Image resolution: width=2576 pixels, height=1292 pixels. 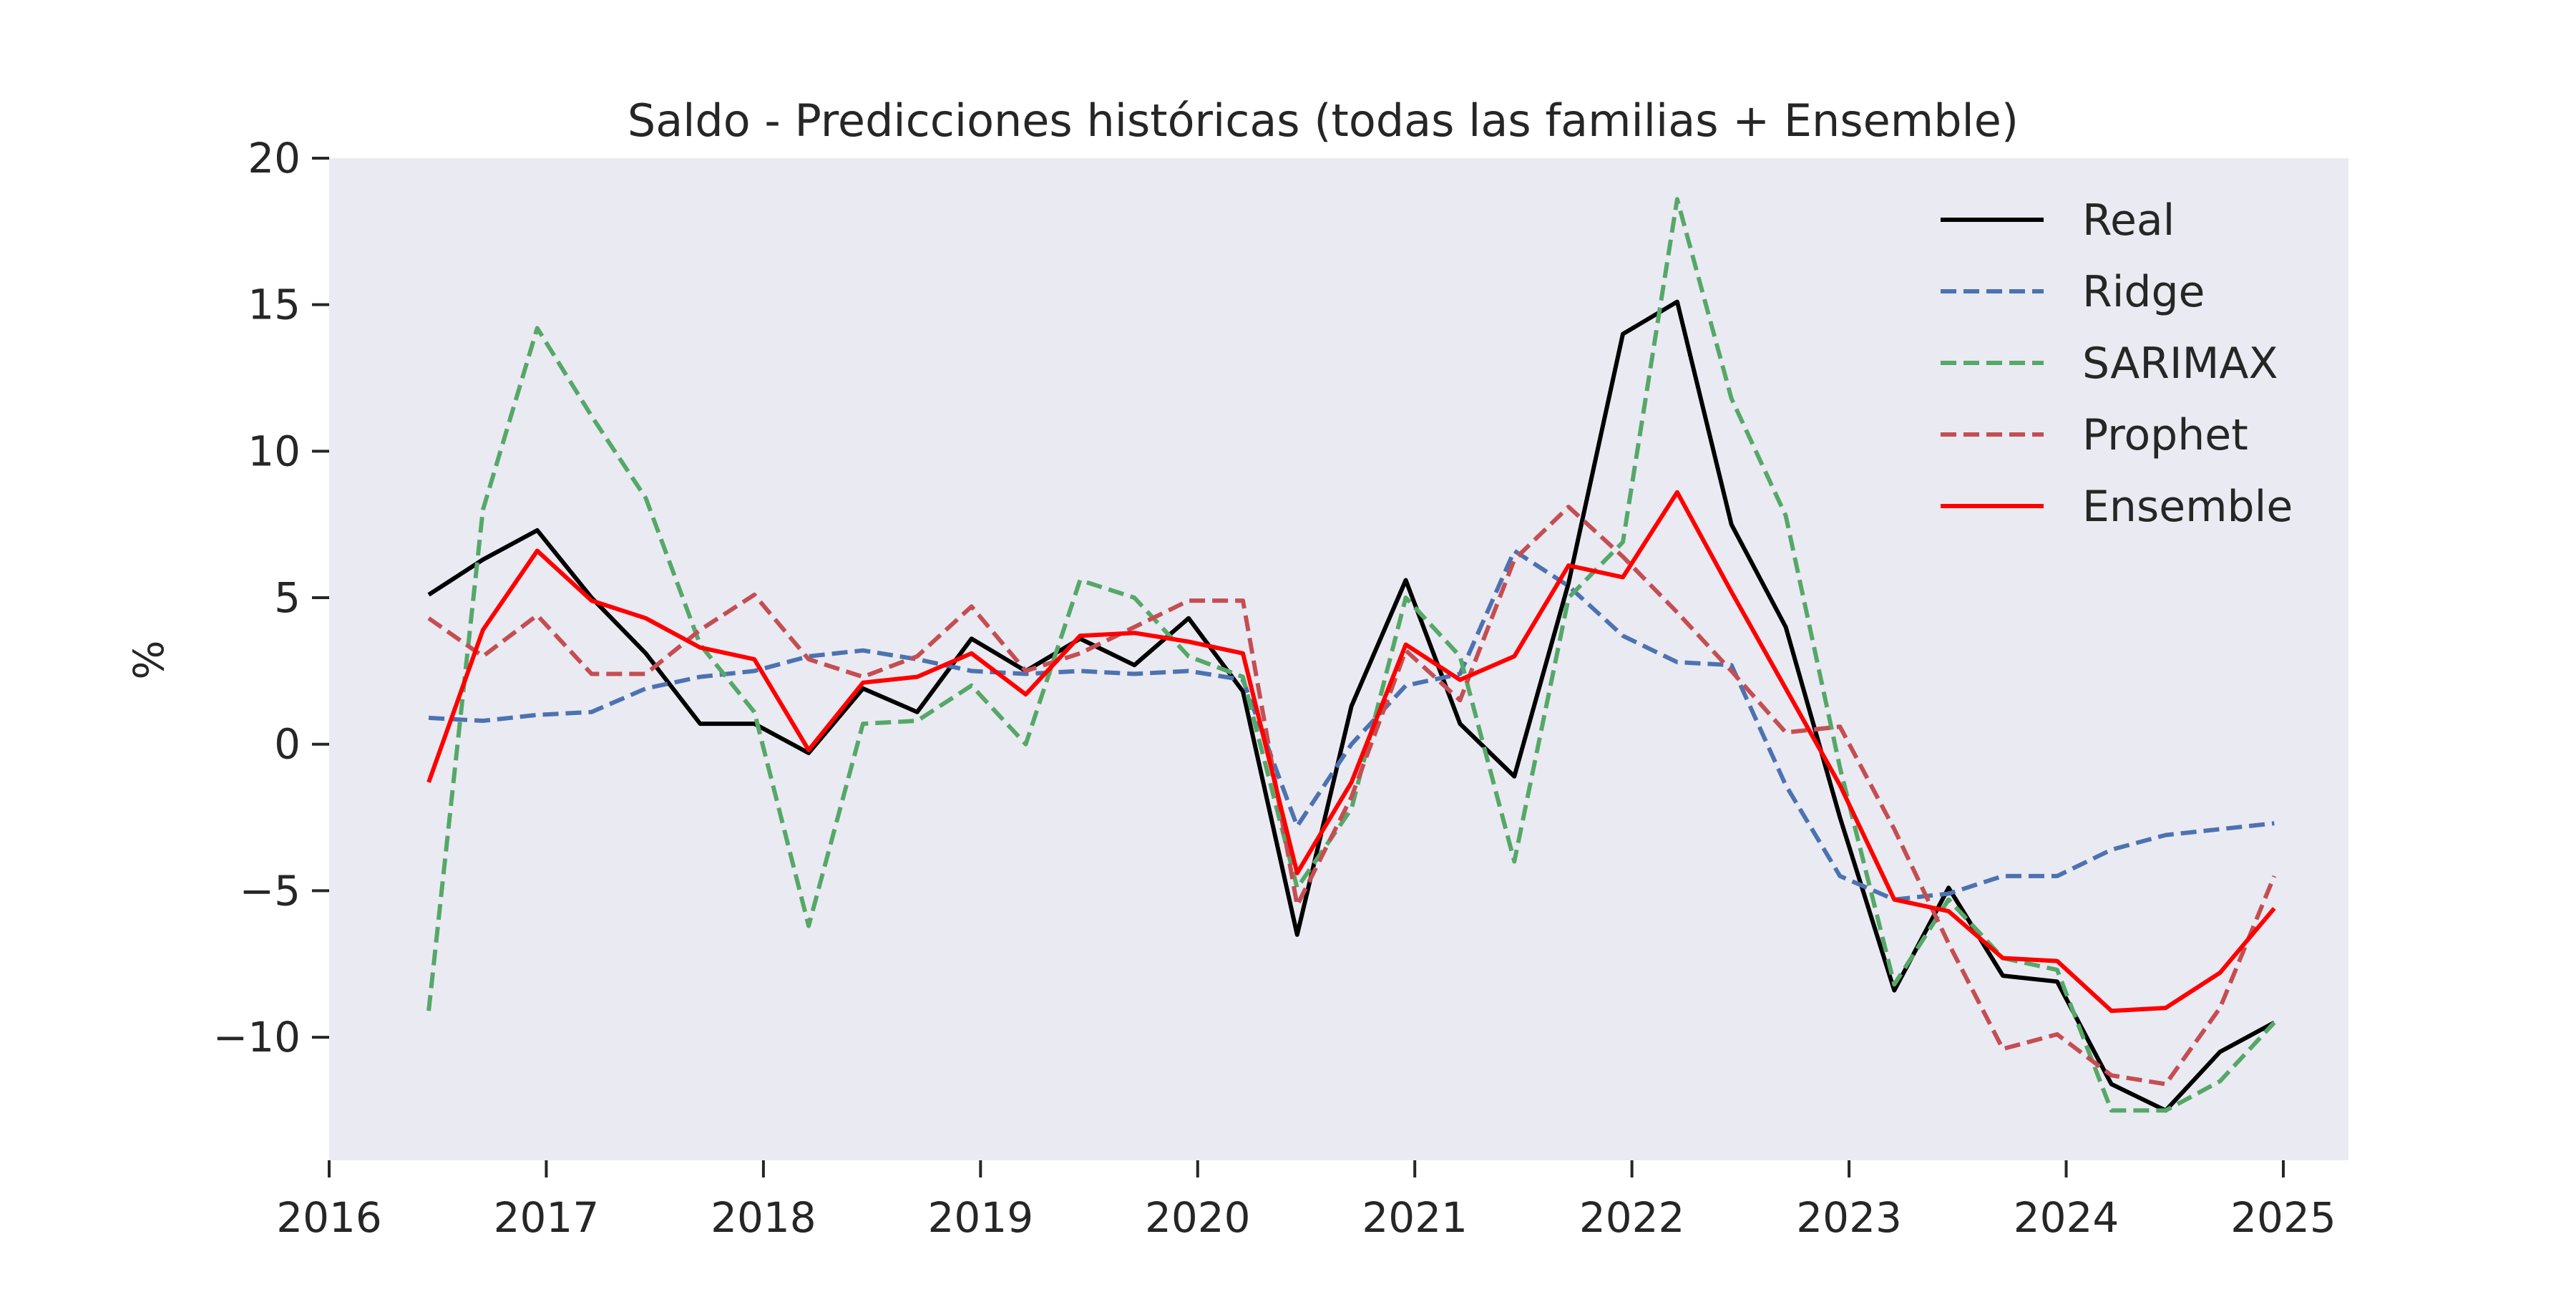 I want to click on x-axis: 2016 2017 2018 2019 2020 2021 2022 2023 2024 2025, so click(x=1306, y=1201).